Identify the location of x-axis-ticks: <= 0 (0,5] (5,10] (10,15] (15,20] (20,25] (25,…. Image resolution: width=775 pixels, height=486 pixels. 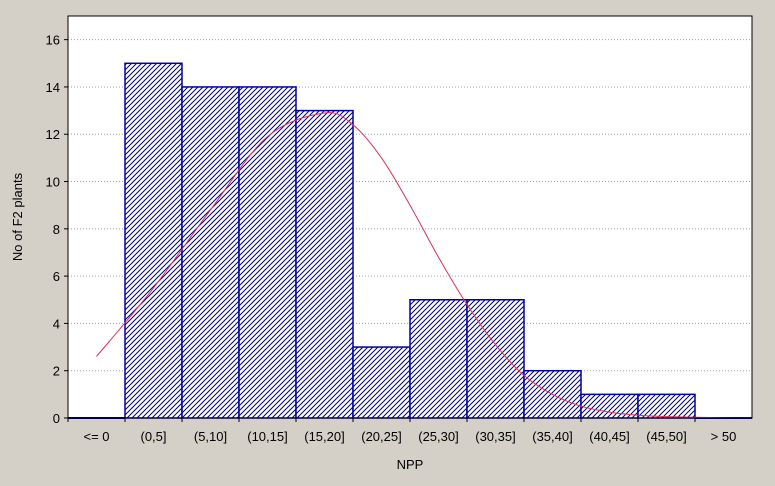
(402, 431).